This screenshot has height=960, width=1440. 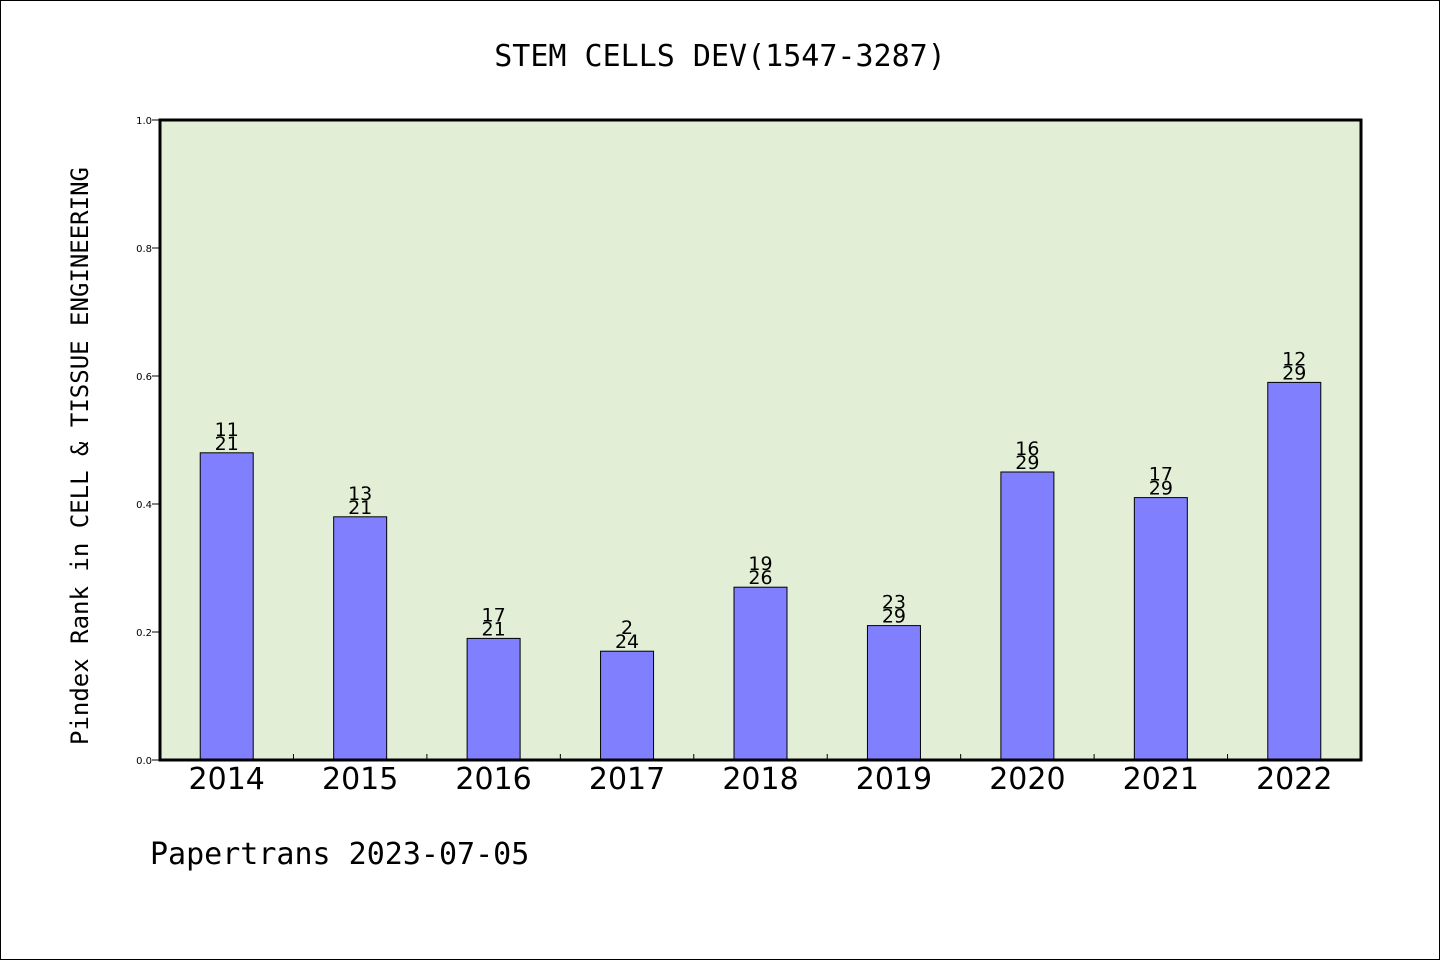 I want to click on x-axis-ticks: 2014 2015 2016 2017 2018 2019 2020 2021 2022, so click(x=760, y=775).